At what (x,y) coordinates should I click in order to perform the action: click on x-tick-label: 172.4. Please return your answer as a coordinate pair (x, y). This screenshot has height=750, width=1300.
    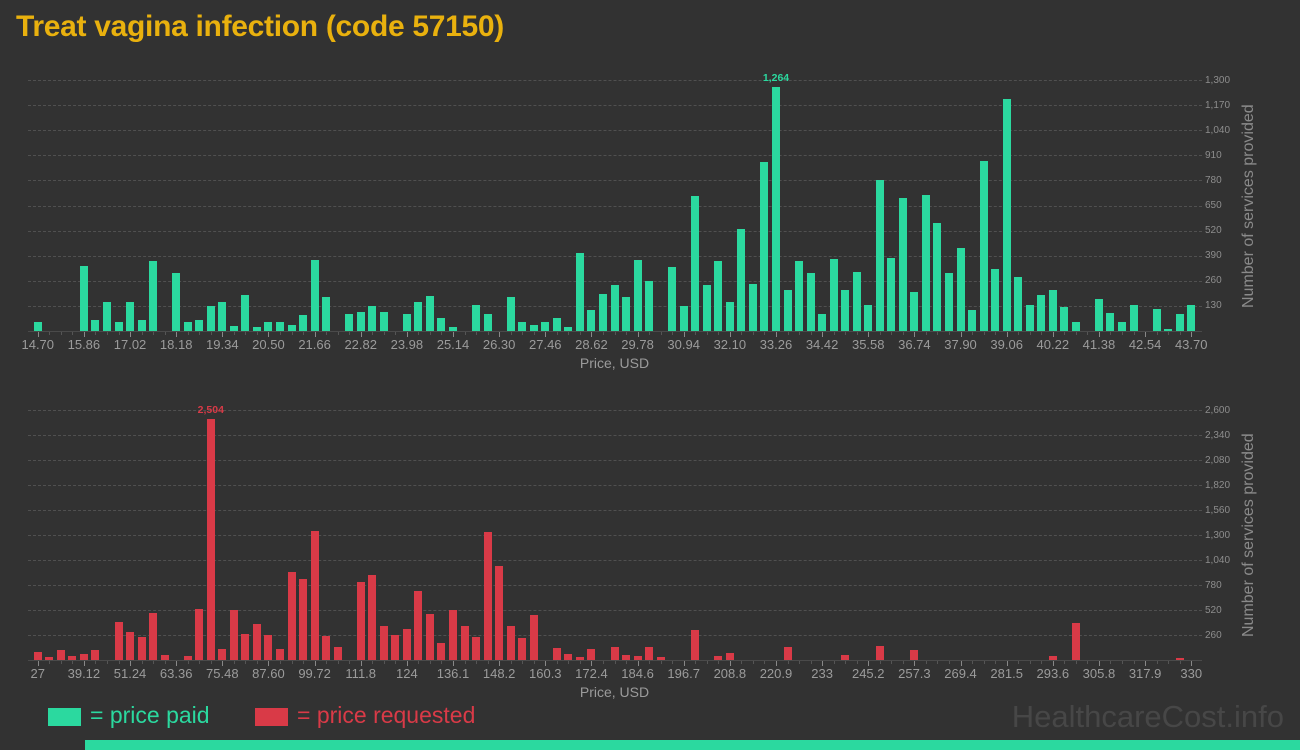
    Looking at the image, I should click on (591, 673).